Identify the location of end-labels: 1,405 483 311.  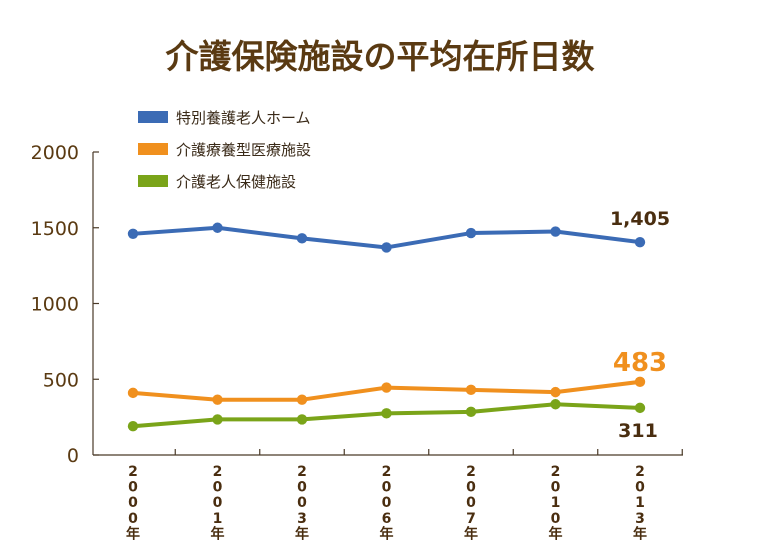
(640, 325).